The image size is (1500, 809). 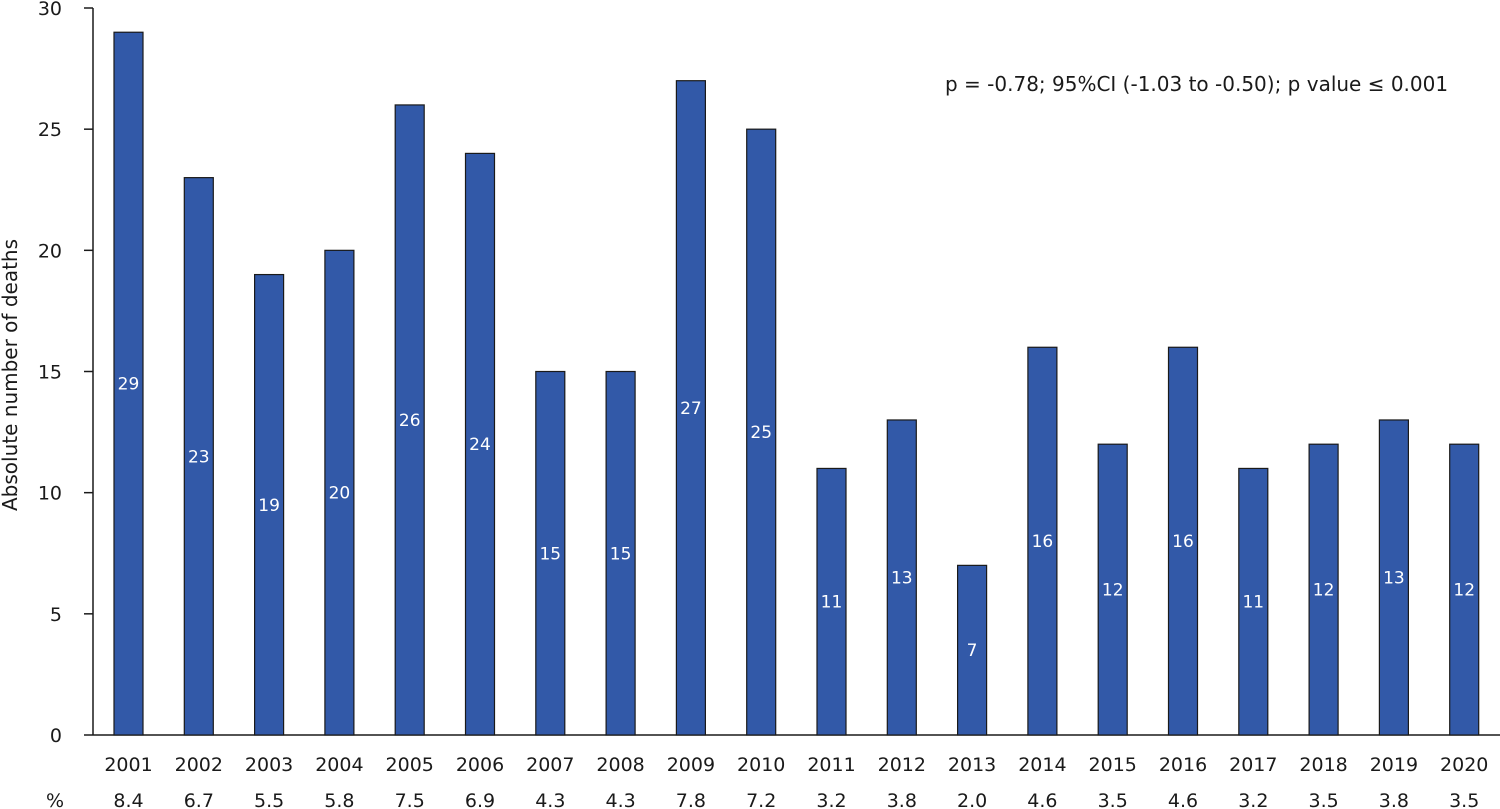 What do you see at coordinates (410, 799) in the screenshot?
I see `percent-value: 7.5` at bounding box center [410, 799].